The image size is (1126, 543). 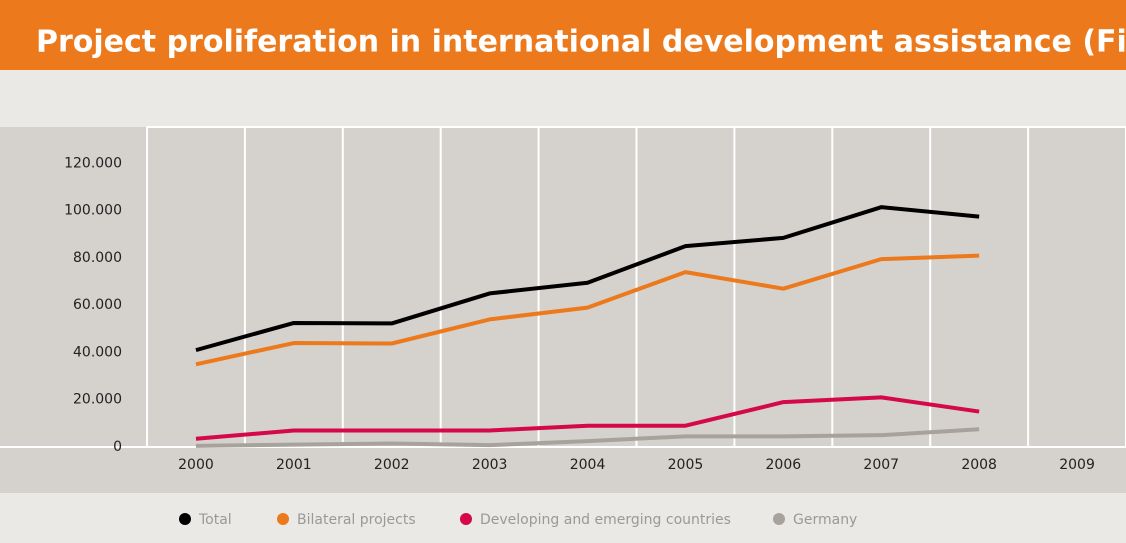 What do you see at coordinates (97, 400) in the screenshot?
I see `y-tick-label: 20.000` at bounding box center [97, 400].